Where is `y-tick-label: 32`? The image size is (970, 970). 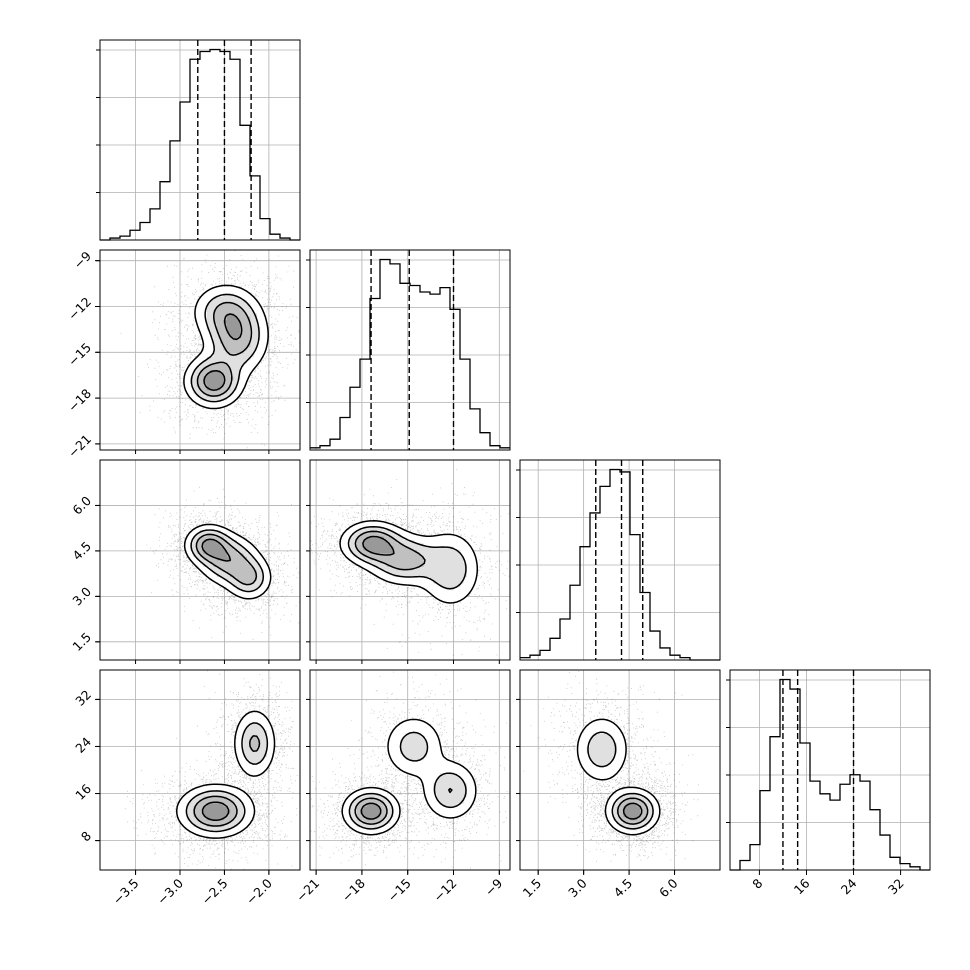 y-tick-label: 32 is located at coordinates (83, 698).